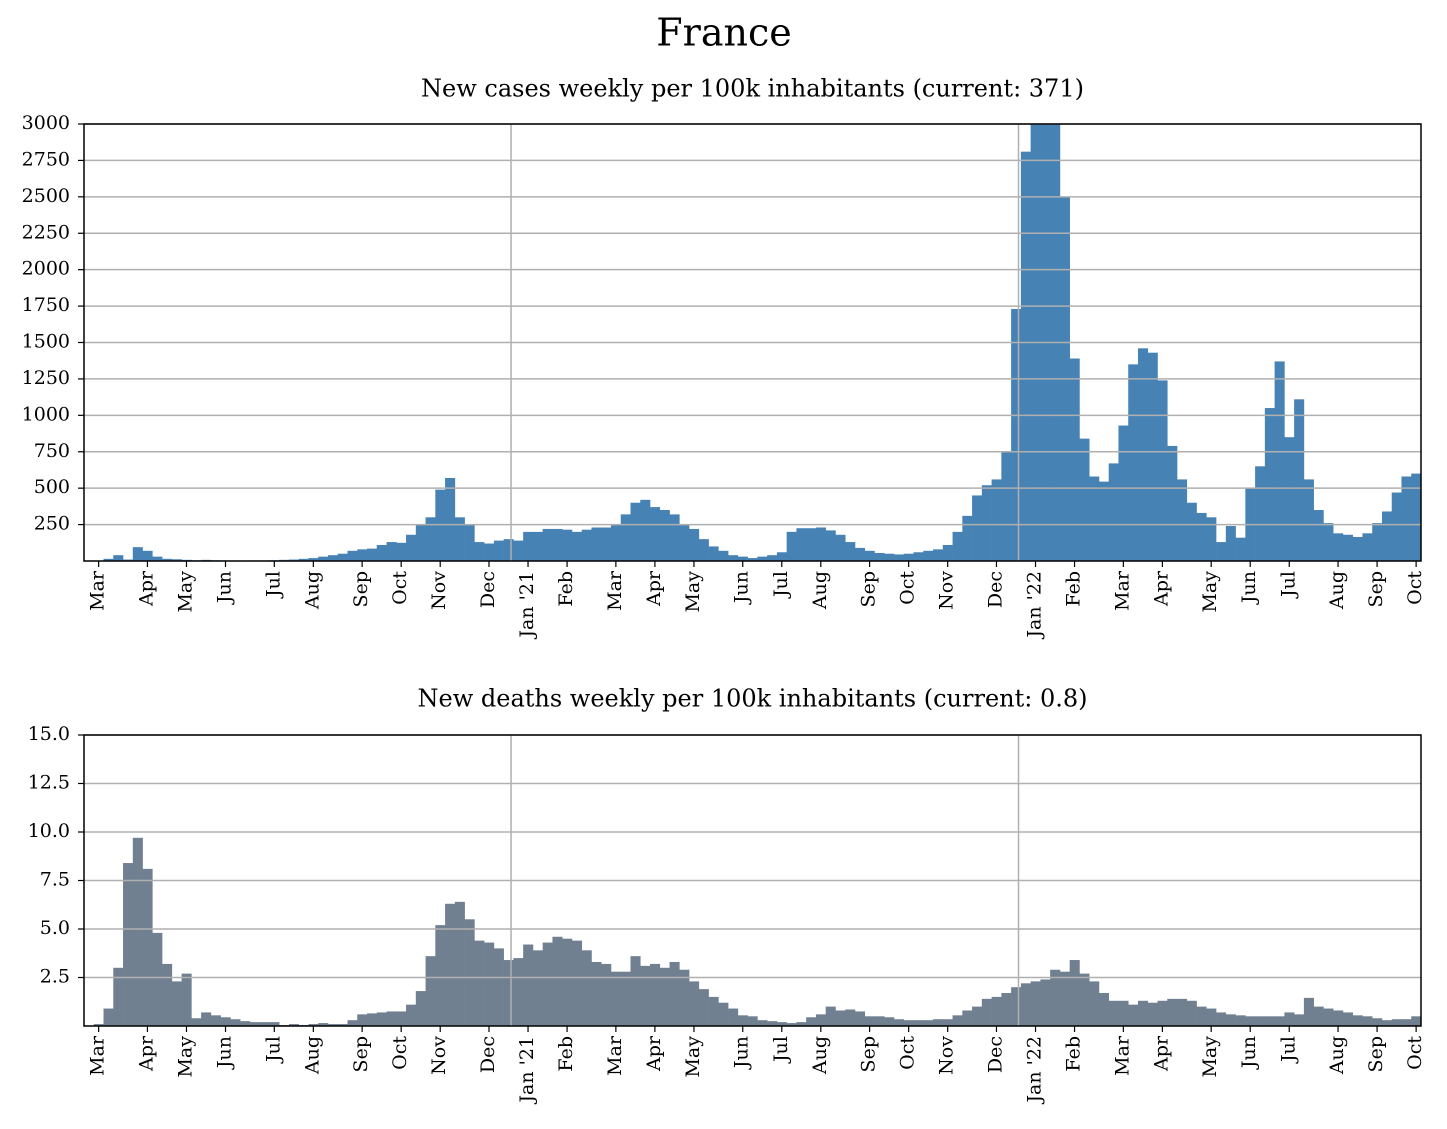 Image resolution: width=1447 pixels, height=1129 pixels. Describe the element at coordinates (1035, 1070) in the screenshot. I see `x-tick-label: Jan '22` at that location.